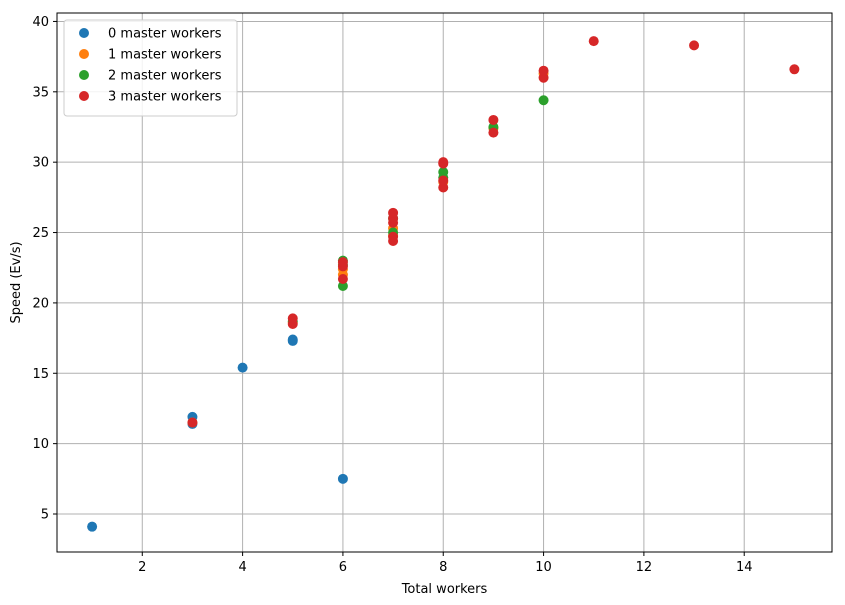 The image size is (845, 605). What do you see at coordinates (40, 374) in the screenshot?
I see `y-tick-label: 15` at bounding box center [40, 374].